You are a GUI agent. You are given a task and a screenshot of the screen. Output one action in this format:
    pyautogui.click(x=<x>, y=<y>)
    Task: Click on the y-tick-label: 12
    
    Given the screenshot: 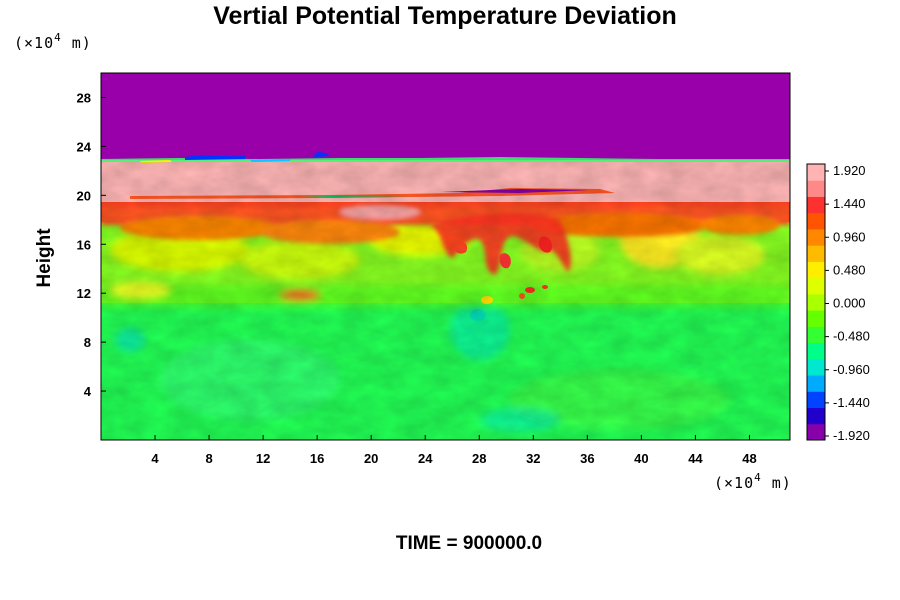 What is the action you would take?
    pyautogui.click(x=84, y=293)
    